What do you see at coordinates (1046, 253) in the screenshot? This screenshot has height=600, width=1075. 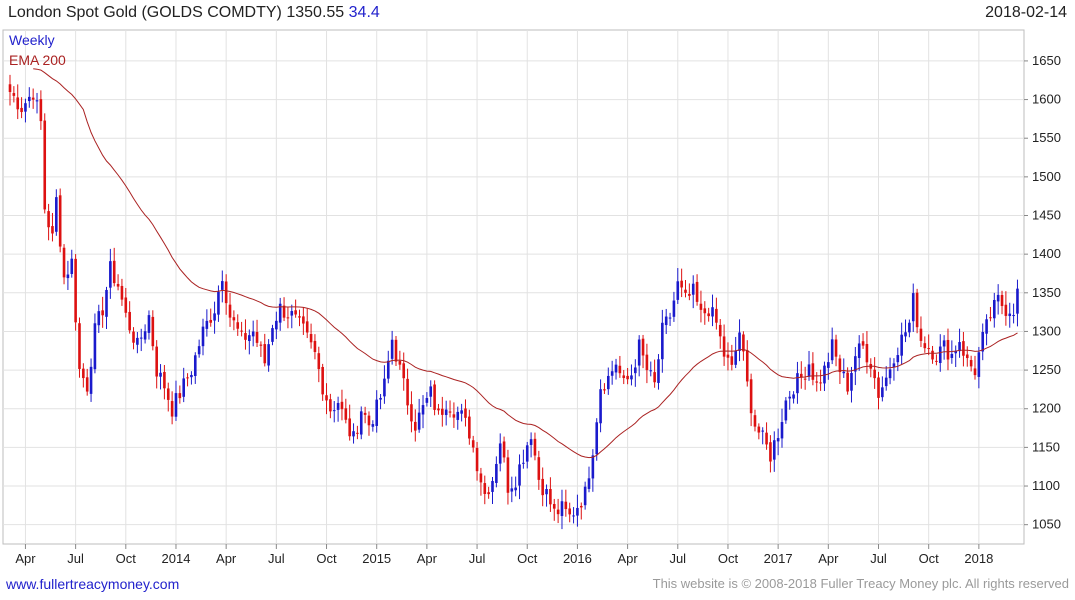 I see `y-tick-label: 1400` at bounding box center [1046, 253].